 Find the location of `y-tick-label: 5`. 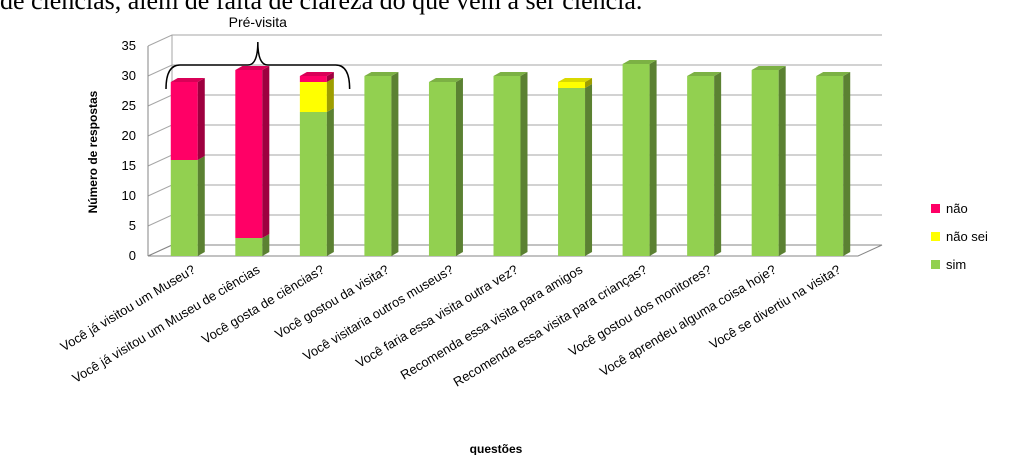

y-tick-label: 5 is located at coordinates (132, 225).